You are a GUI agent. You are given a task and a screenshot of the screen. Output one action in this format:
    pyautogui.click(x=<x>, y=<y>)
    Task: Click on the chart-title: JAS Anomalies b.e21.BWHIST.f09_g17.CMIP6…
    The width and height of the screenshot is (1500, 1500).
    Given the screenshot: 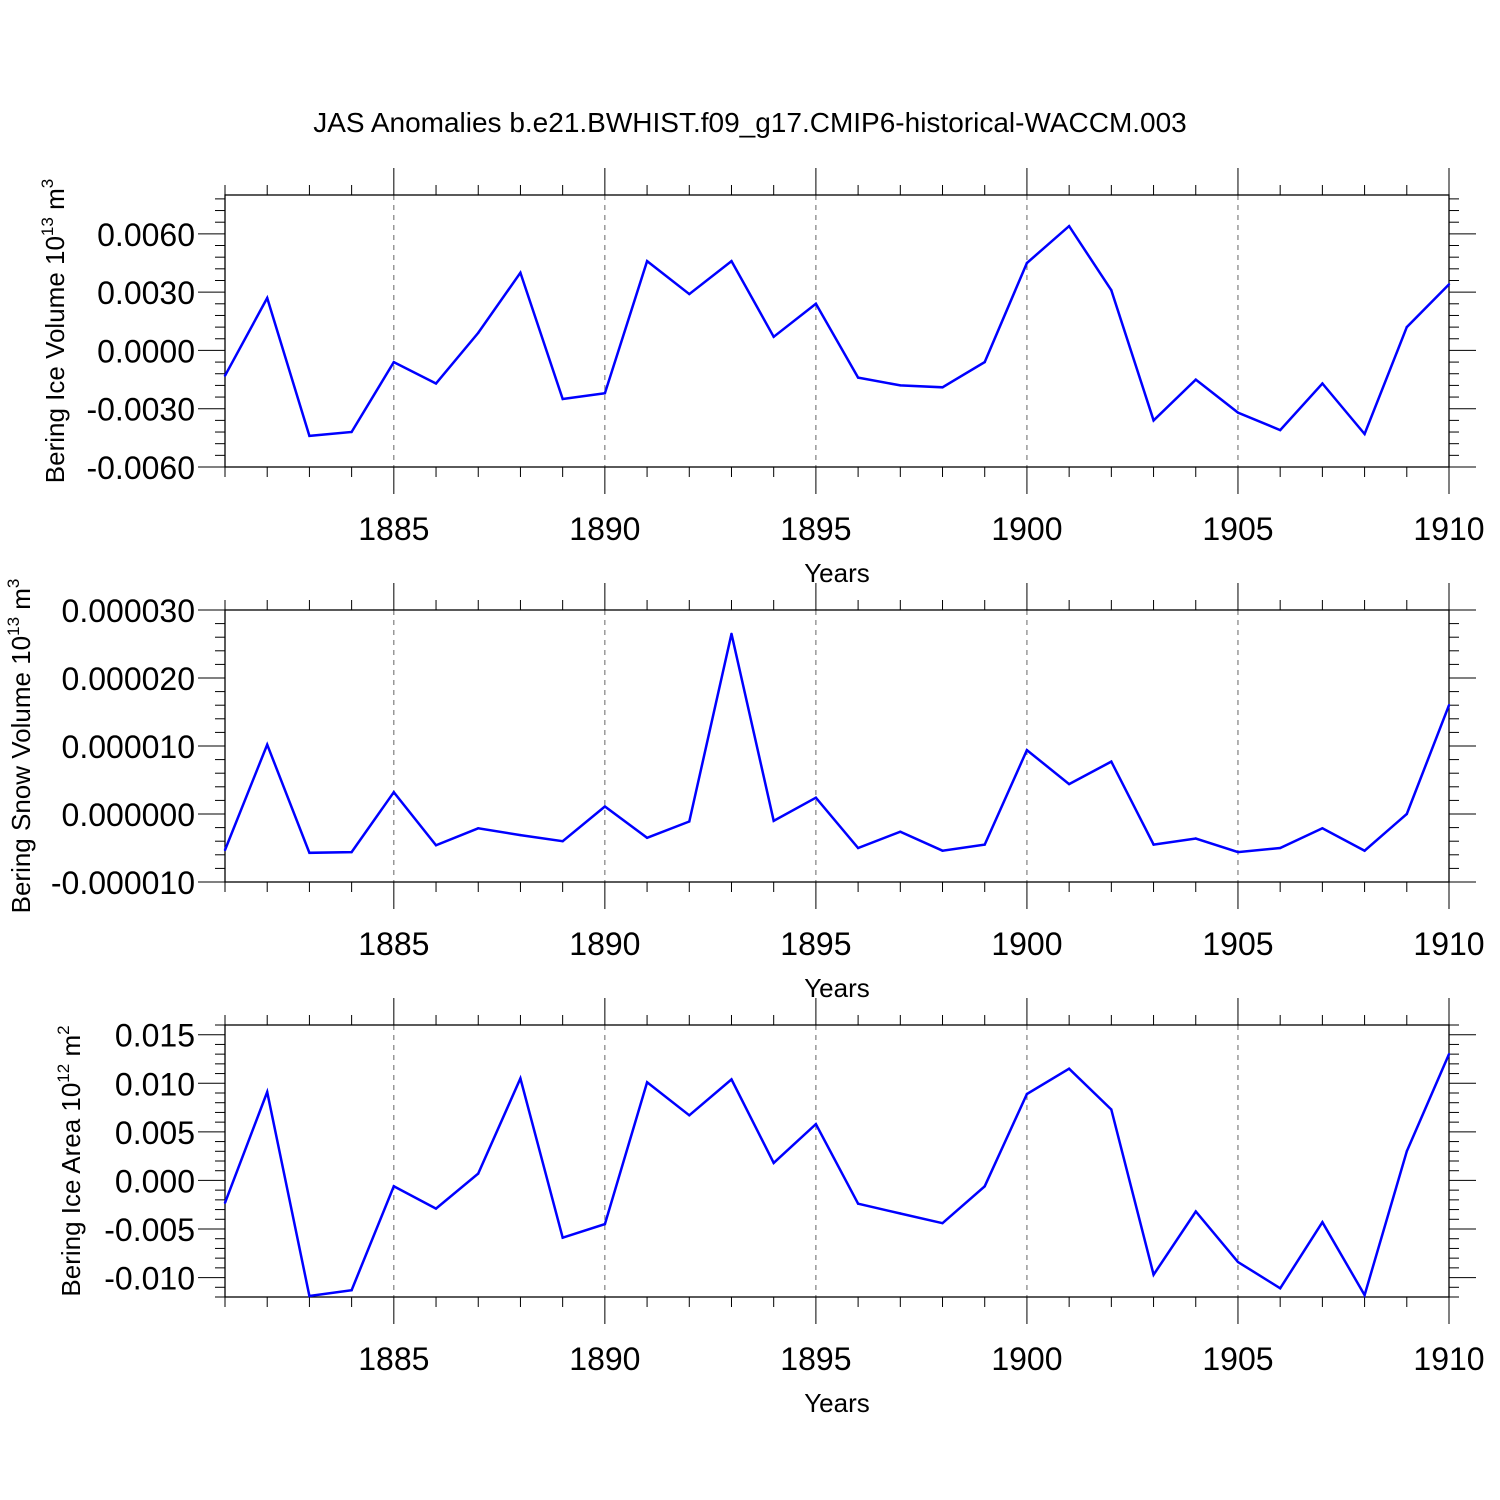 What is the action you would take?
    pyautogui.click(x=750, y=122)
    